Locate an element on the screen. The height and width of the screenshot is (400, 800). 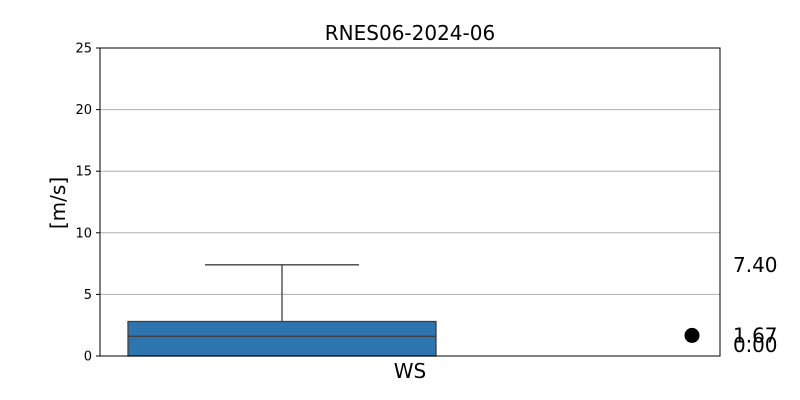
side-value-label: 0.00 is located at coordinates (755, 345).